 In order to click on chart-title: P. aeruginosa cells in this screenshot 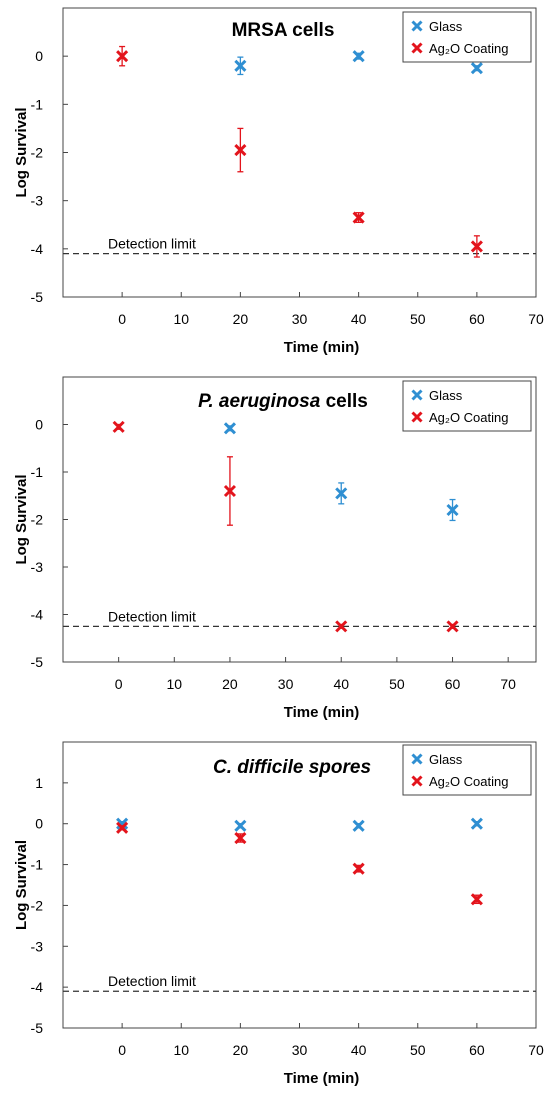, I will do `click(283, 401)`.